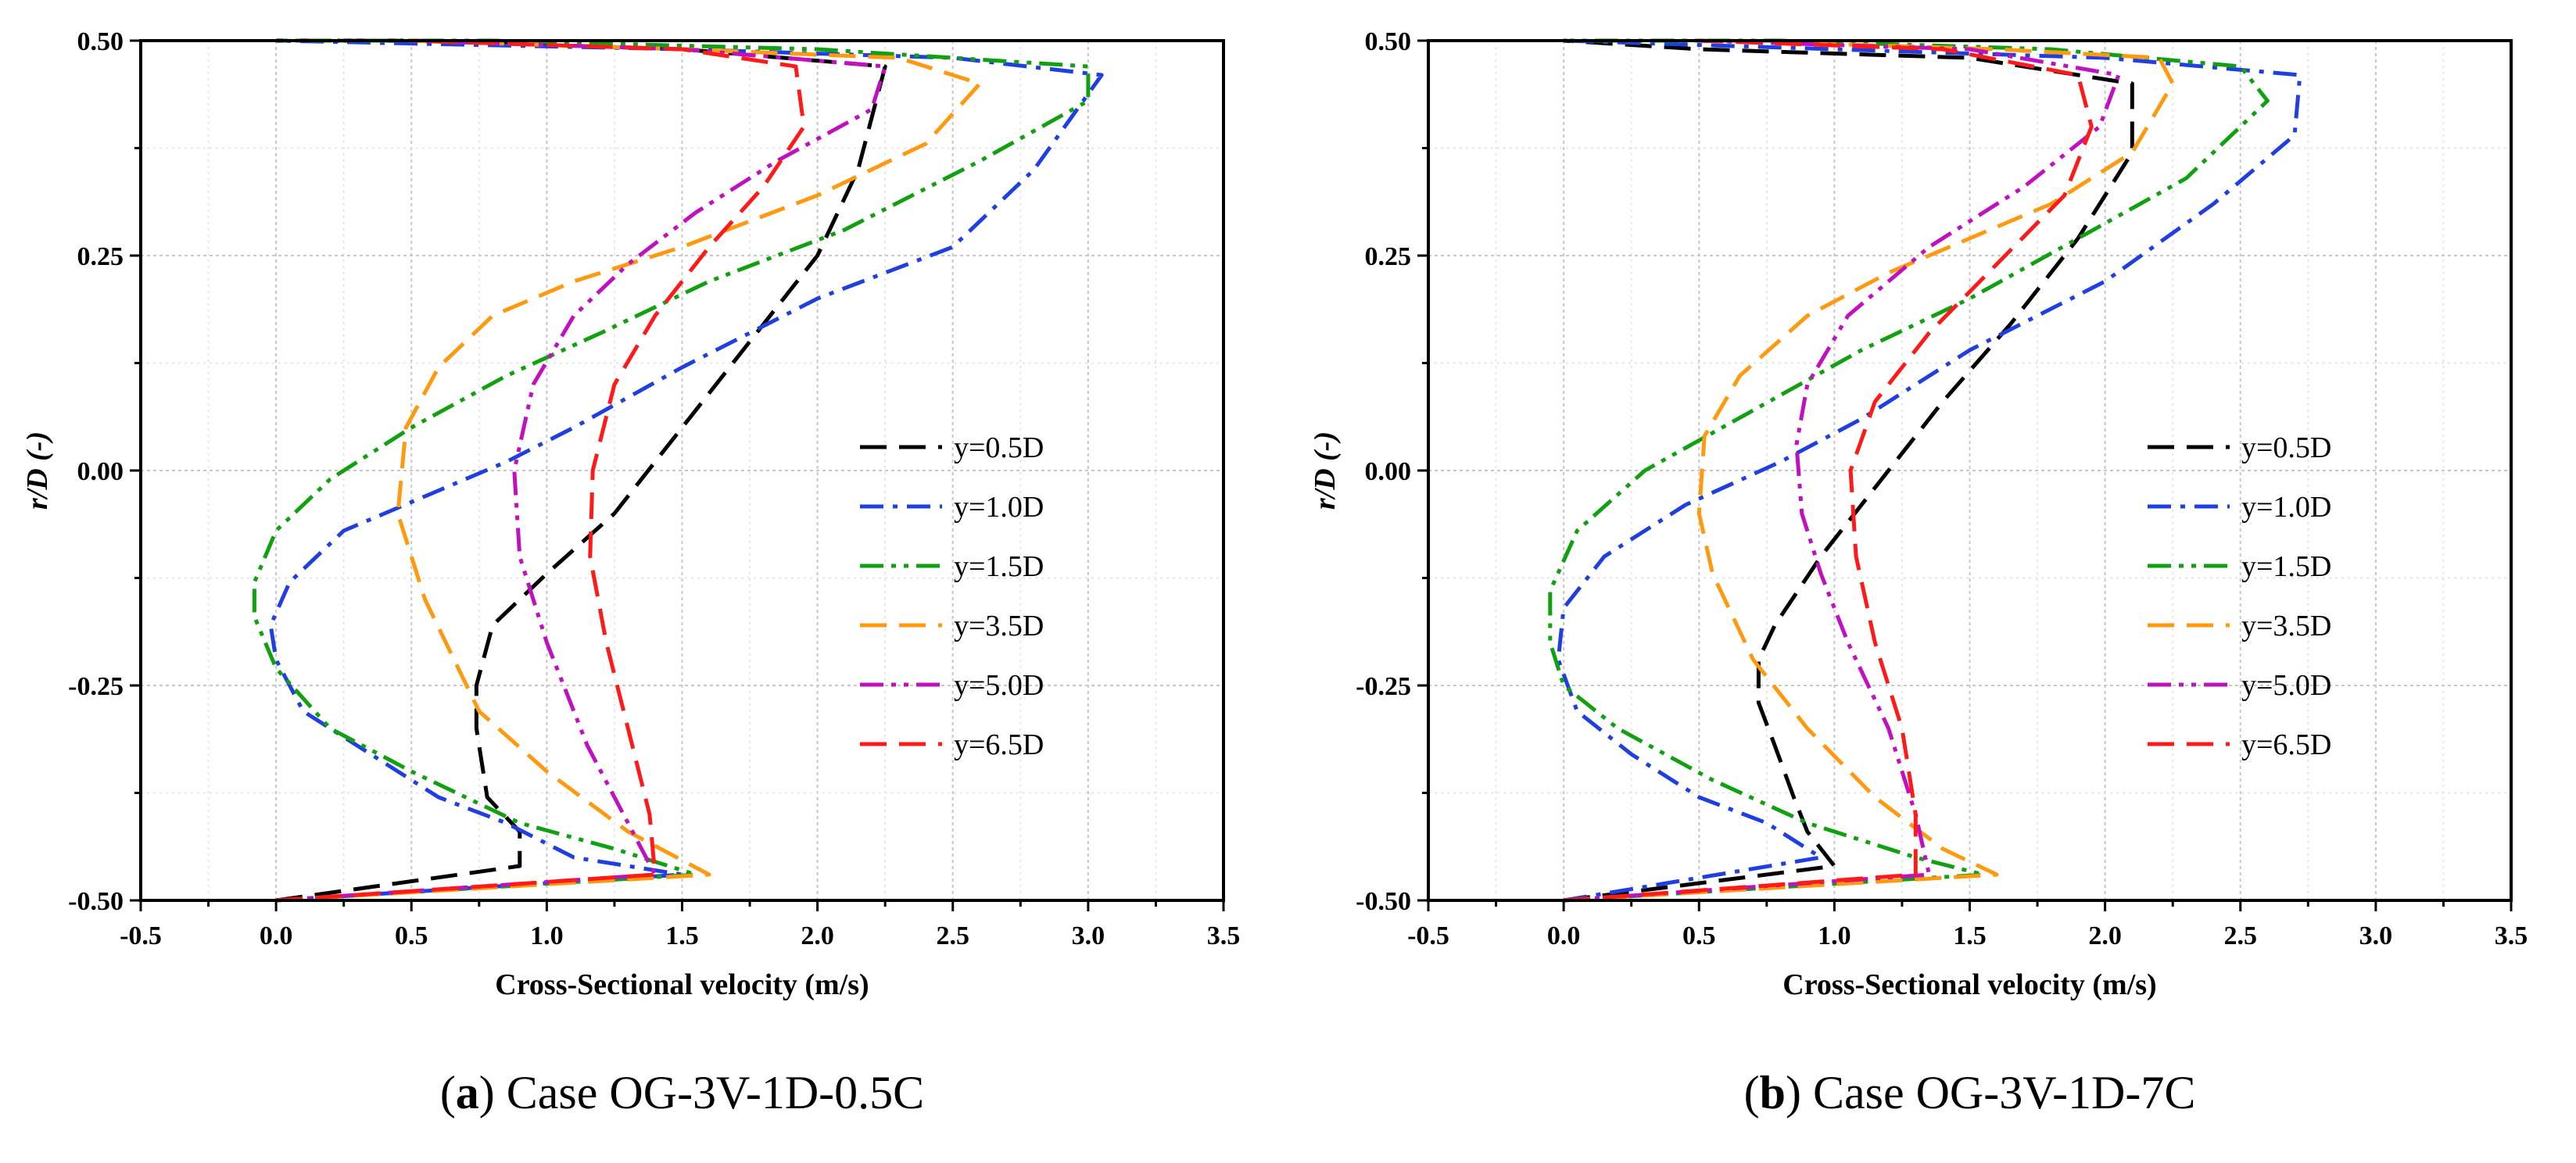  What do you see at coordinates (1088, 935) in the screenshot?
I see `panel-a-x-tick-label: 3.0` at bounding box center [1088, 935].